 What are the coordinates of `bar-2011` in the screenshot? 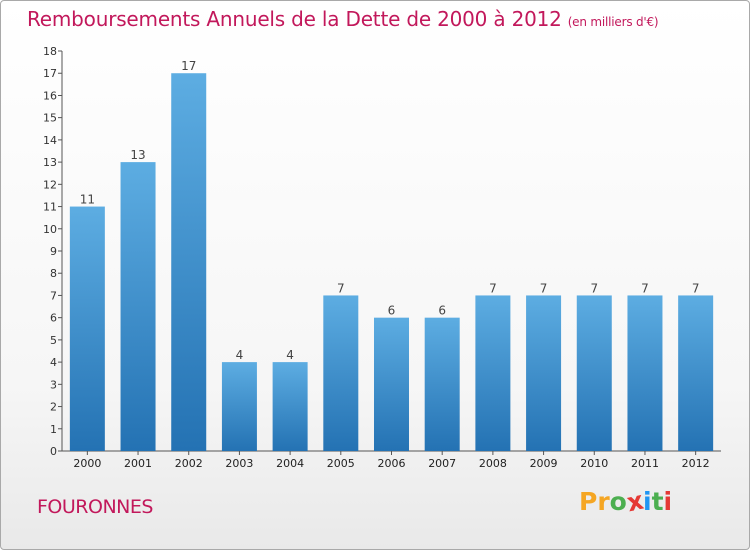 It's located at (645, 373).